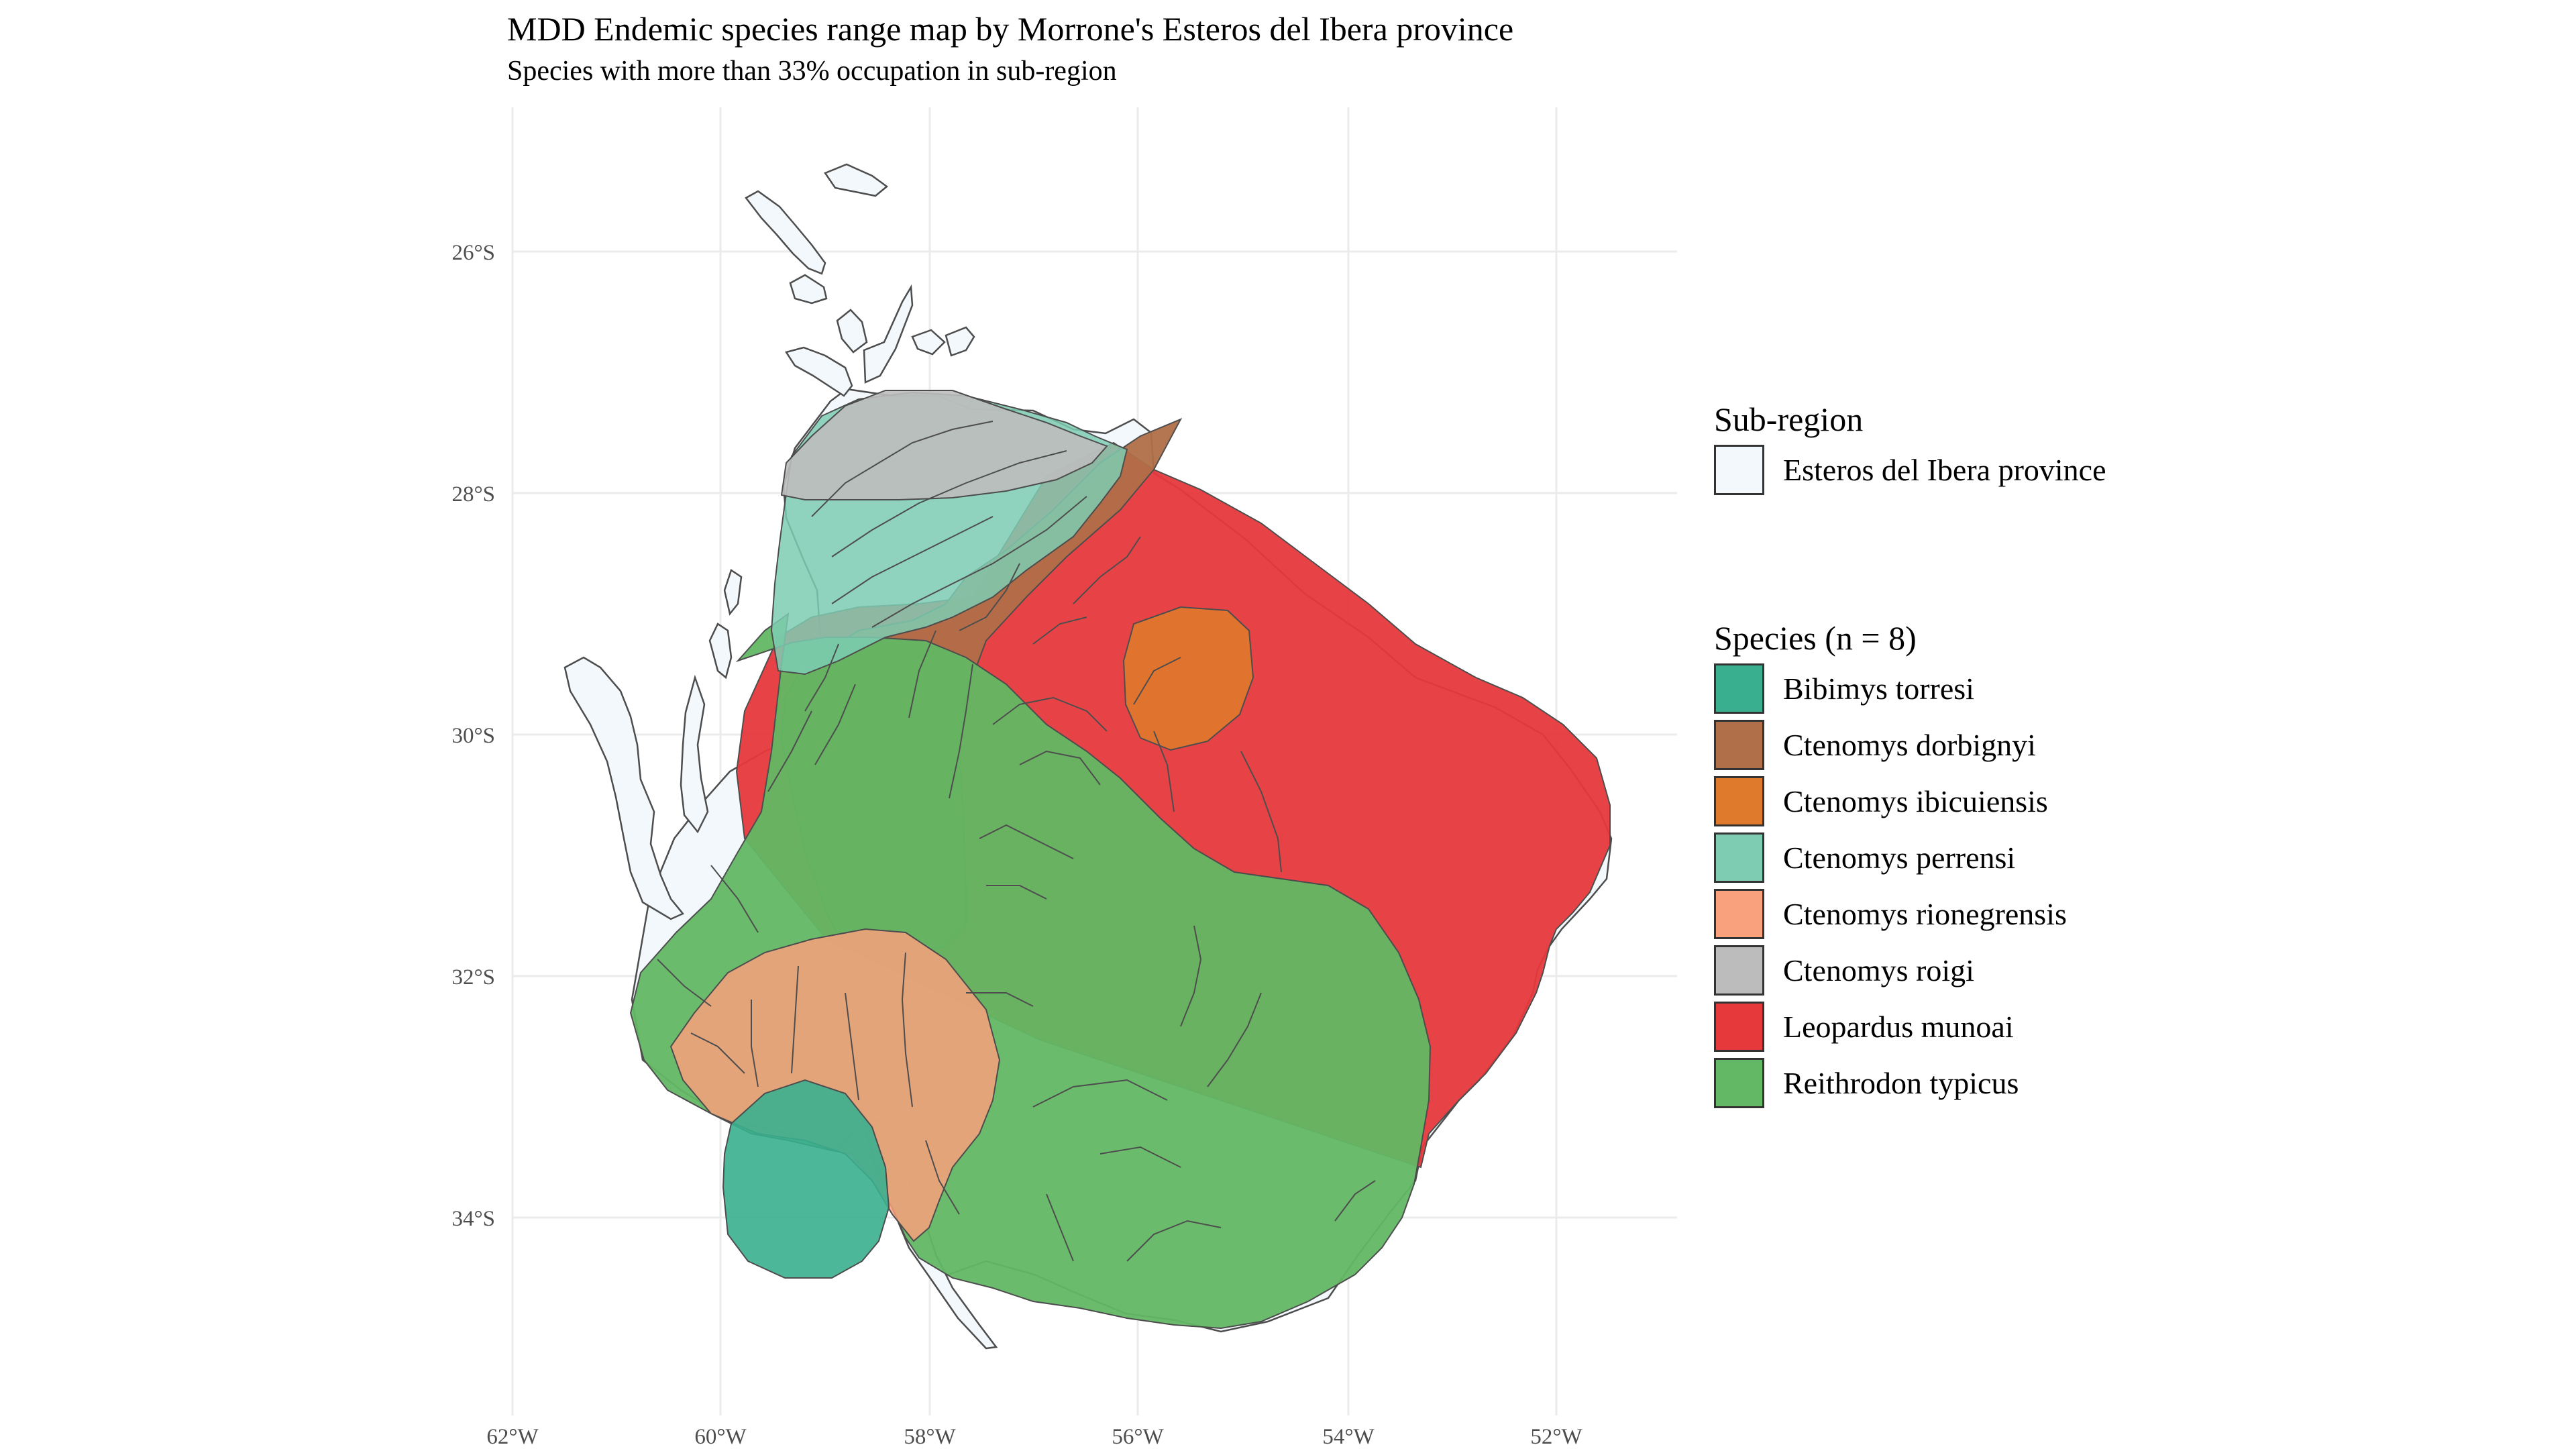 The image size is (2576, 1449). Describe the element at coordinates (1925, 913) in the screenshot. I see `legend-label: Ctenomys rionegrensis` at that location.